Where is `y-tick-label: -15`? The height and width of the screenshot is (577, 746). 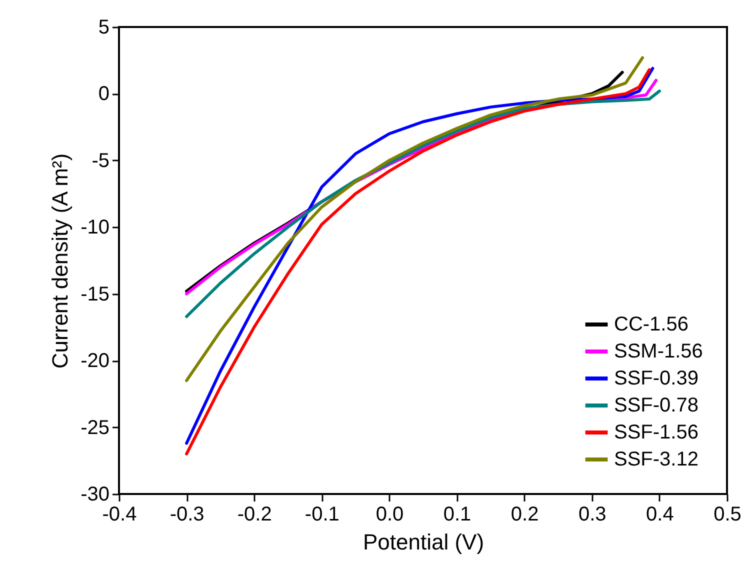 y-tick-label: -15 is located at coordinates (95, 294).